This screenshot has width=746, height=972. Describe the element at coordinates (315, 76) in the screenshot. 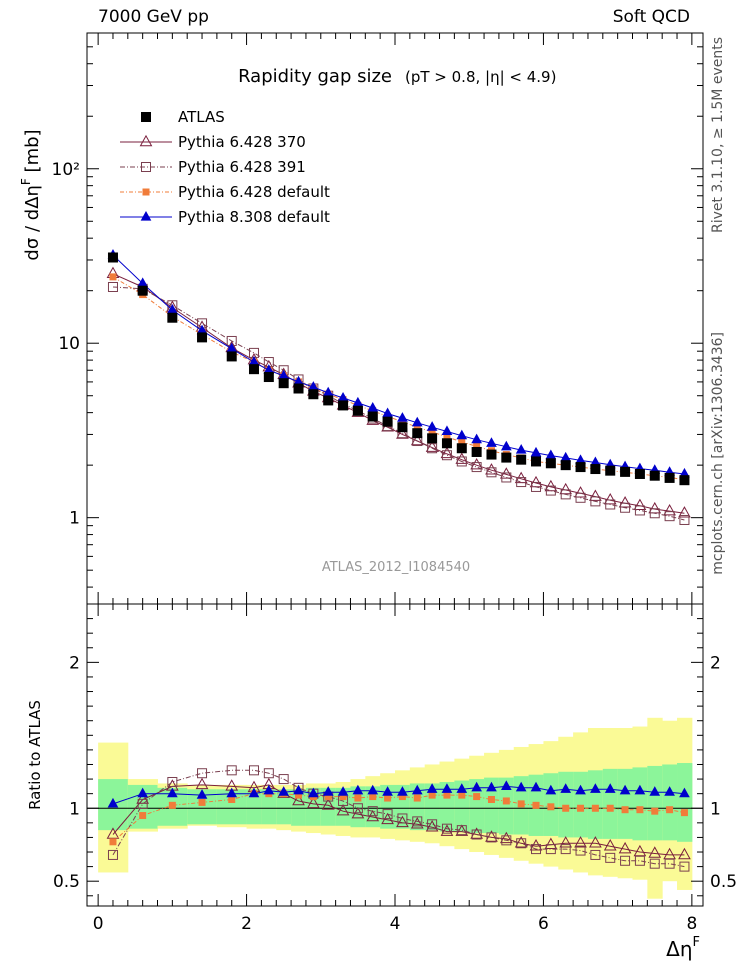

I see `plot-title: Rapidity gap size` at that location.